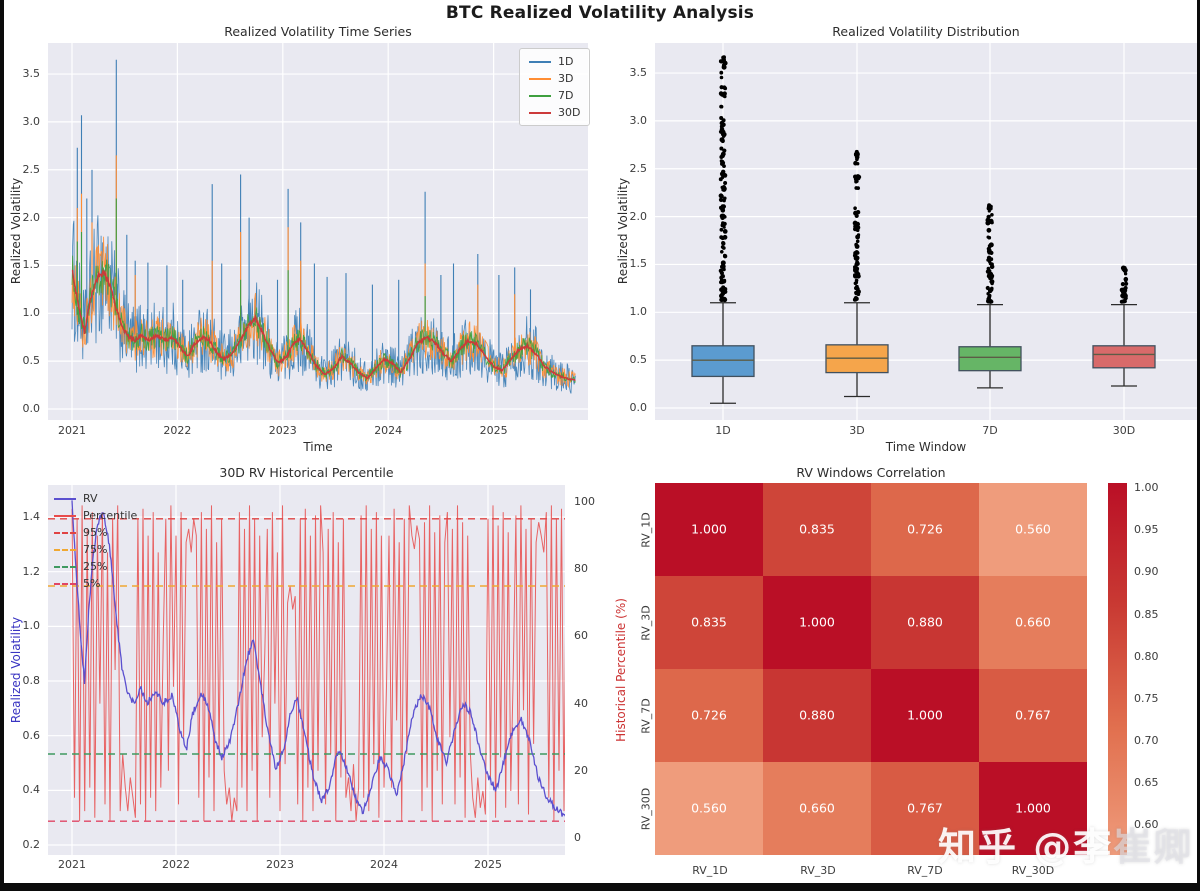 The width and height of the screenshot is (1200, 891). I want to click on legend-item-25%: 25%, so click(95, 566).